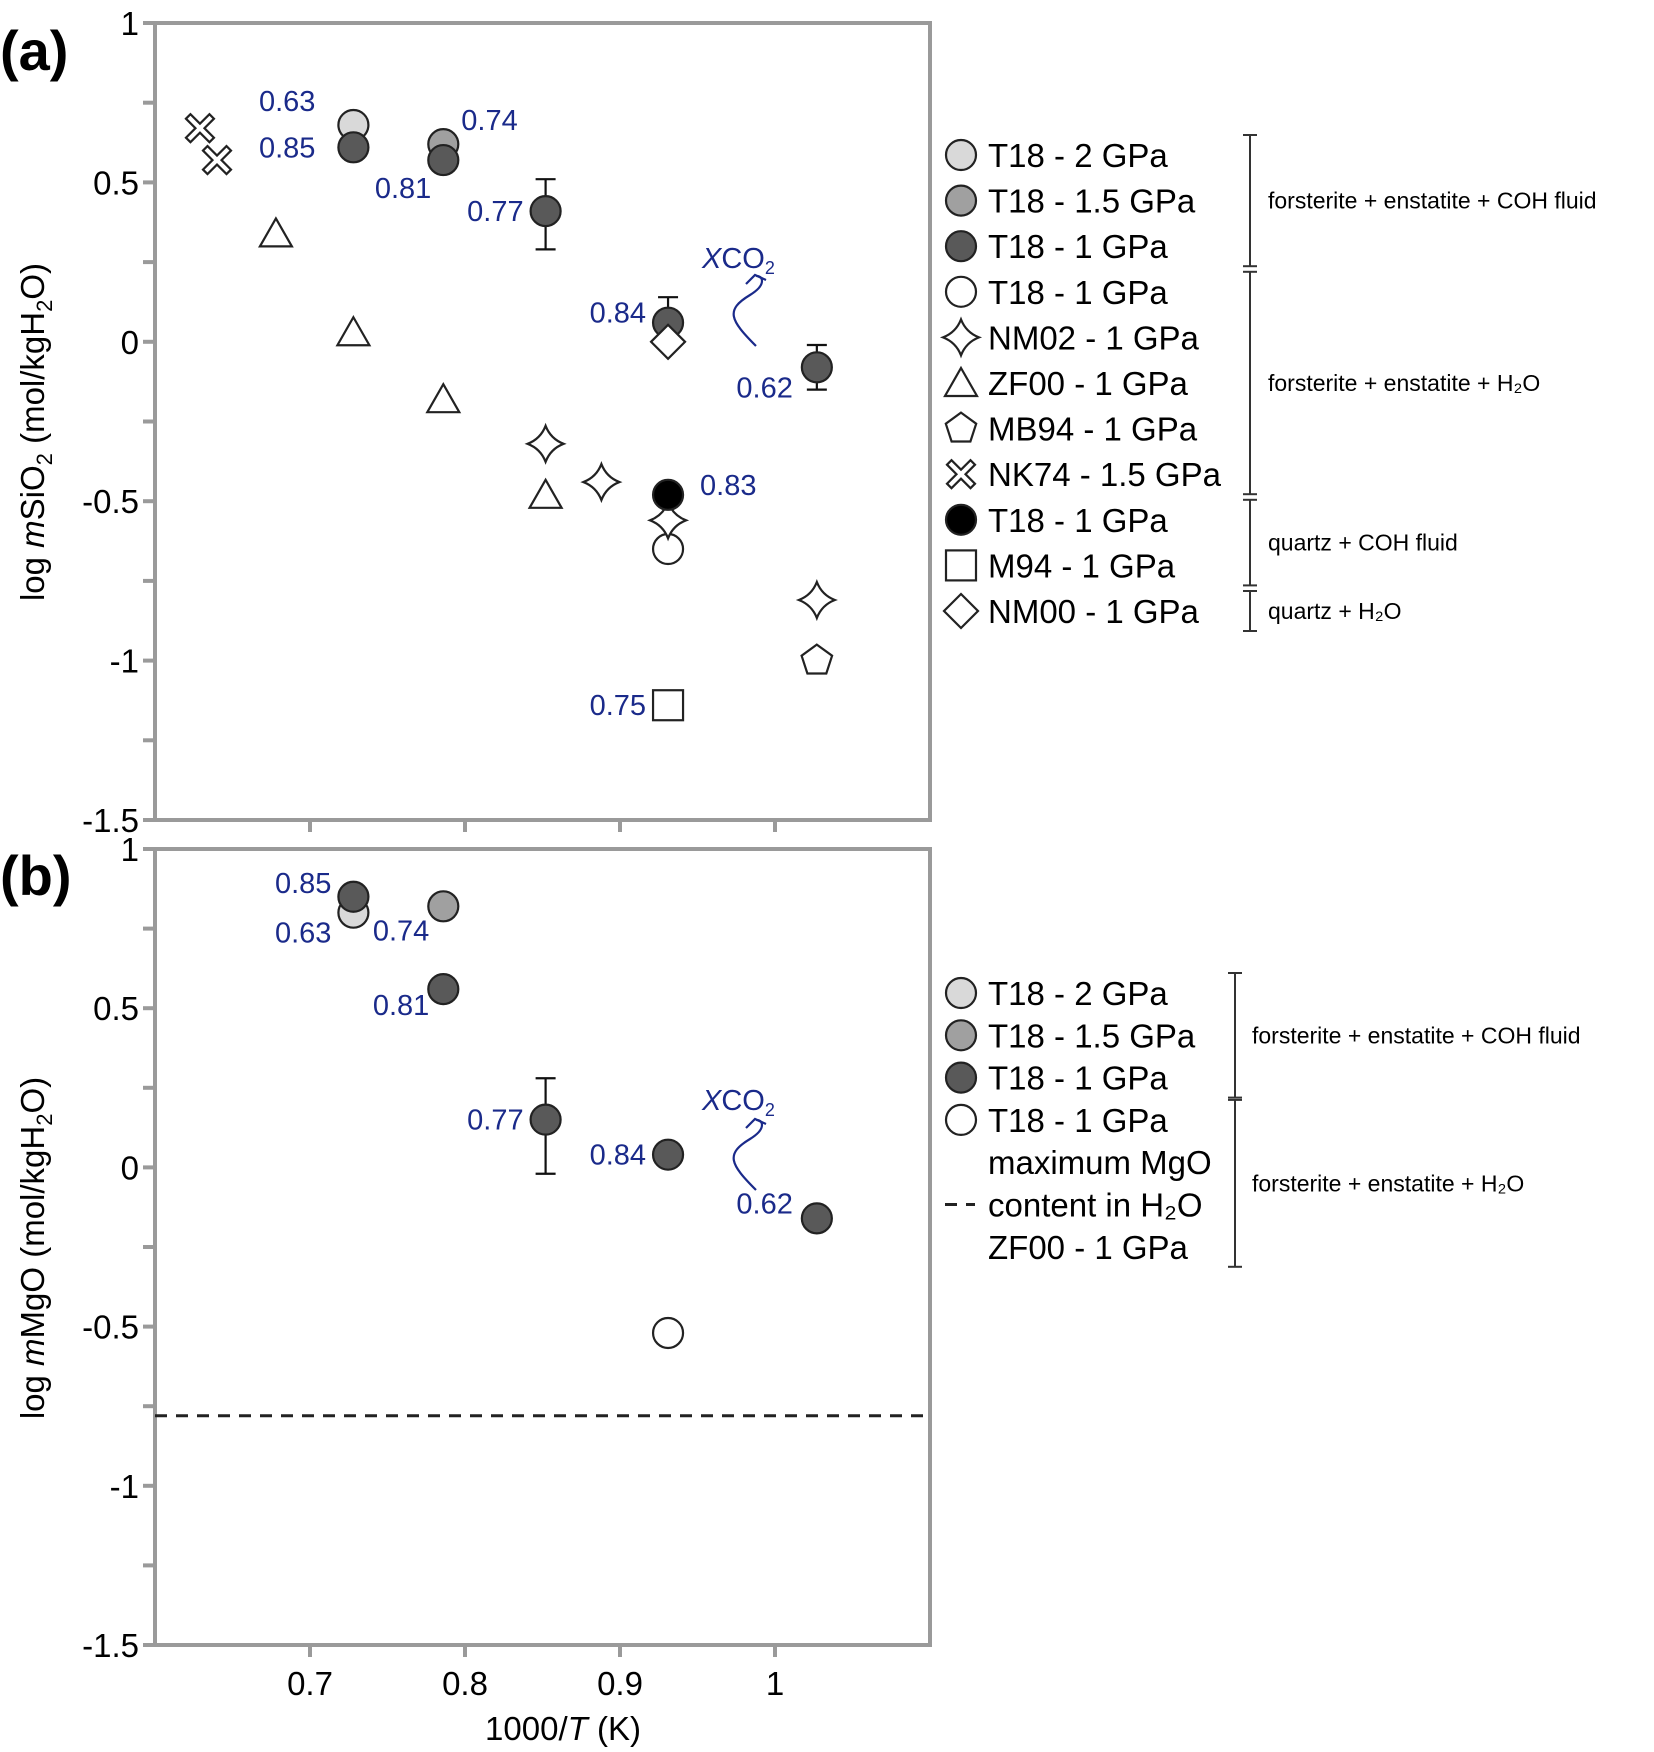  Describe the element at coordinates (961, 565) in the screenshot. I see `legend-marker-square` at that location.